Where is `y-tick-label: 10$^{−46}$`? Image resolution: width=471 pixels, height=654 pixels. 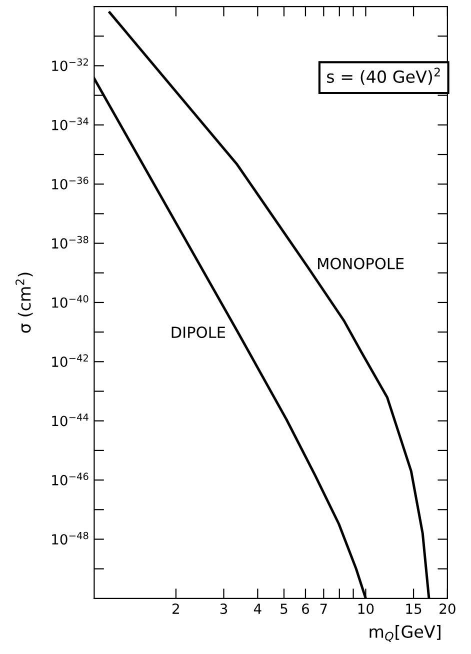 y-tick-label: 10$^{−46}$ is located at coordinates (70, 479).